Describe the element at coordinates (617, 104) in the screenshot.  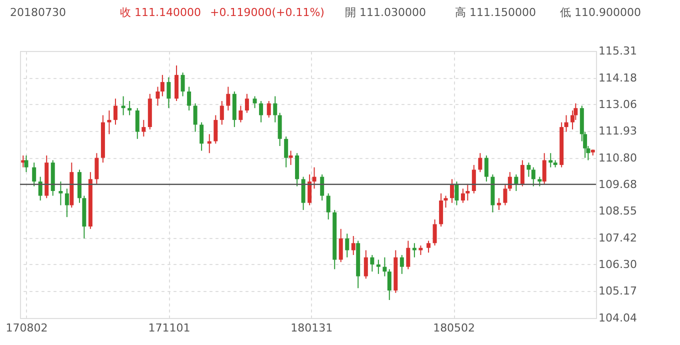
I see `y-tick-label: 113.06` at that location.